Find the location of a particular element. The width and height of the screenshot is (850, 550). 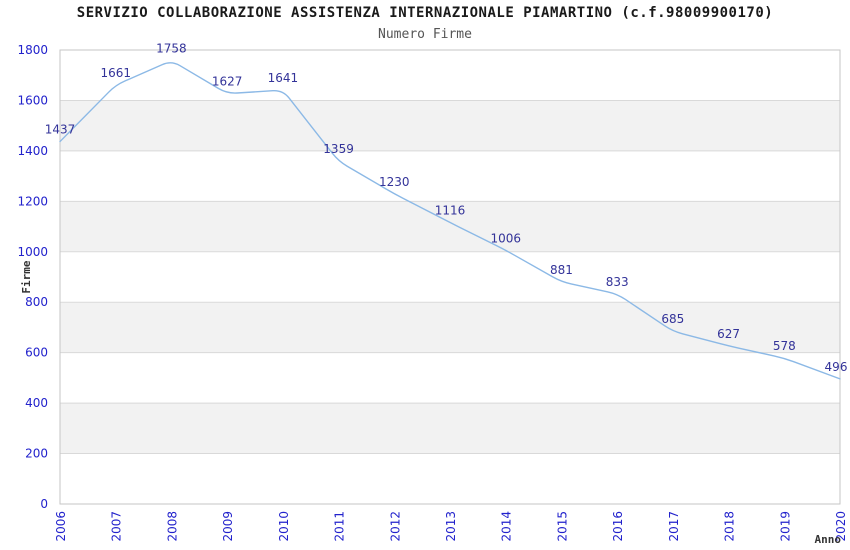

y-axis-tick-label: 1000 is located at coordinates (32, 252).